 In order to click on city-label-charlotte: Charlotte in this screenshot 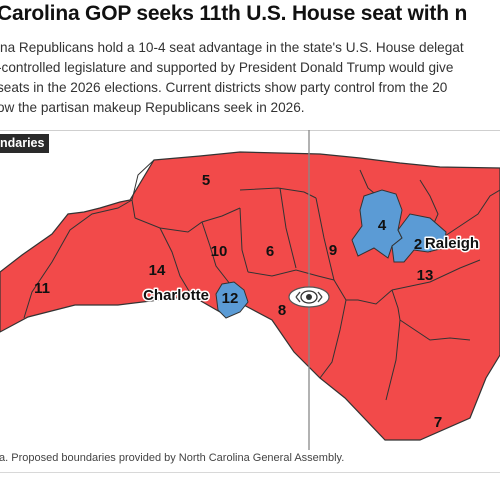, I will do `click(176, 295)`.